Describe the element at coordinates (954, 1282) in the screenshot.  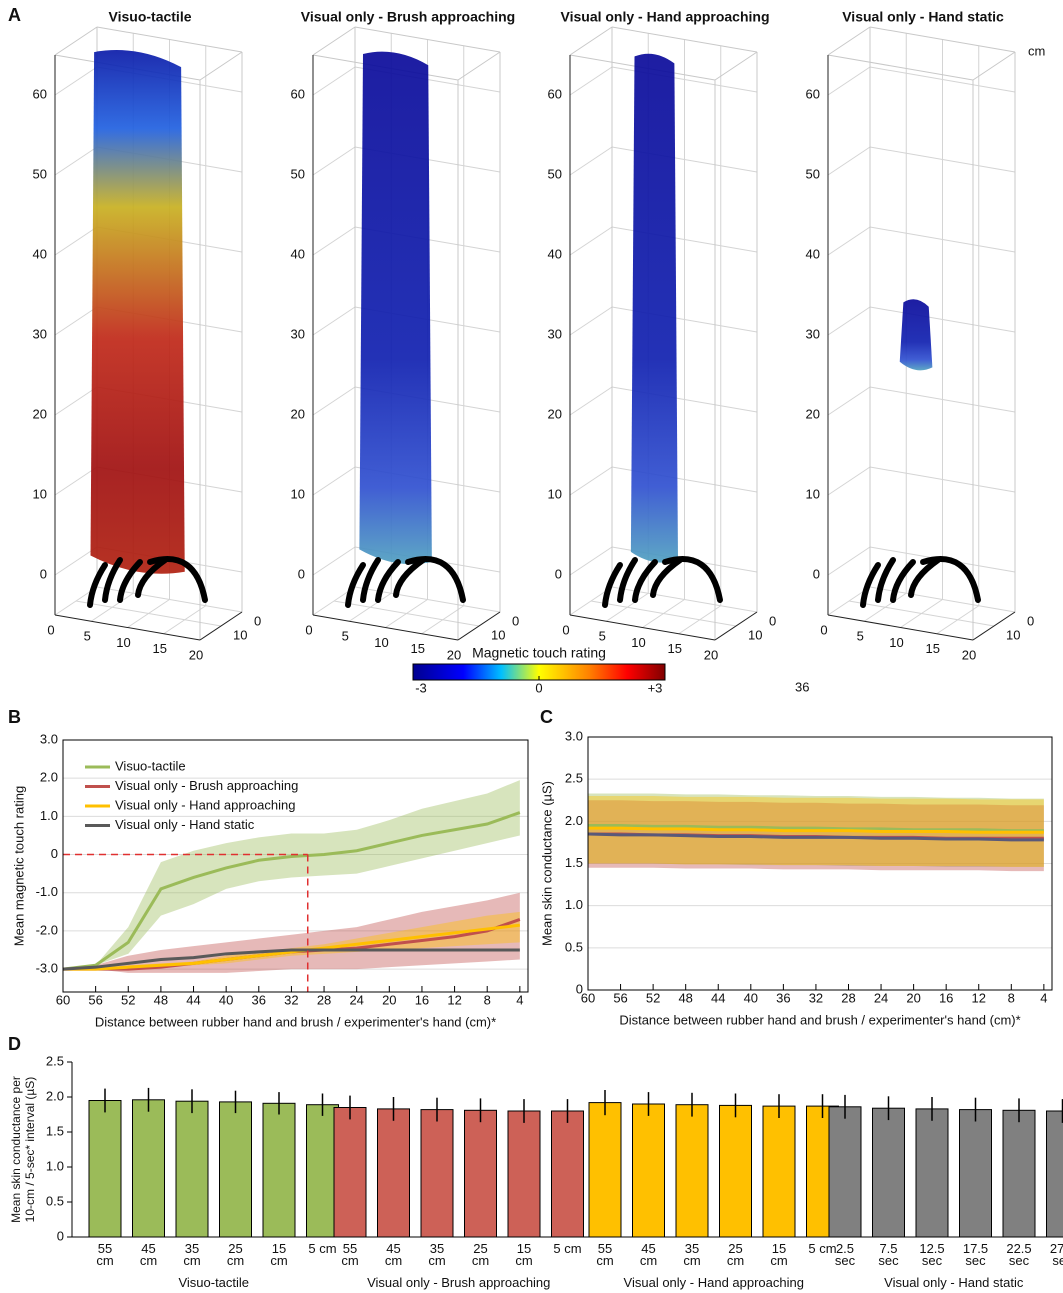
I see `group-label: Visual only - Hand static` at that location.